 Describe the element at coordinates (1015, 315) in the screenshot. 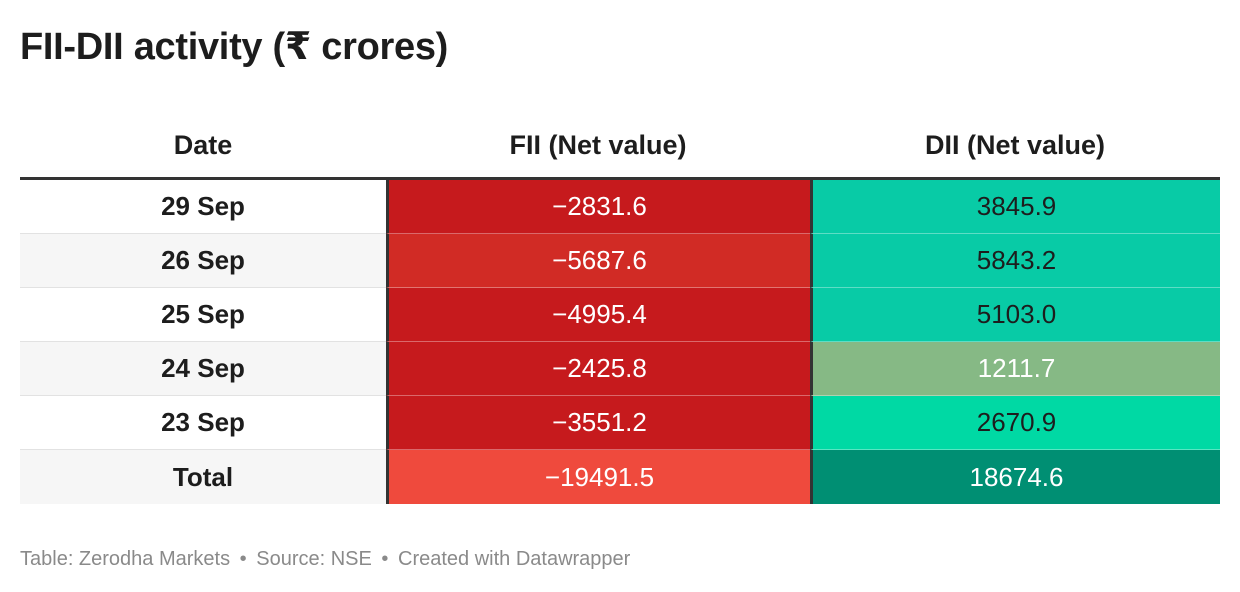

I see `dii-value-cell: 5103.0` at that location.